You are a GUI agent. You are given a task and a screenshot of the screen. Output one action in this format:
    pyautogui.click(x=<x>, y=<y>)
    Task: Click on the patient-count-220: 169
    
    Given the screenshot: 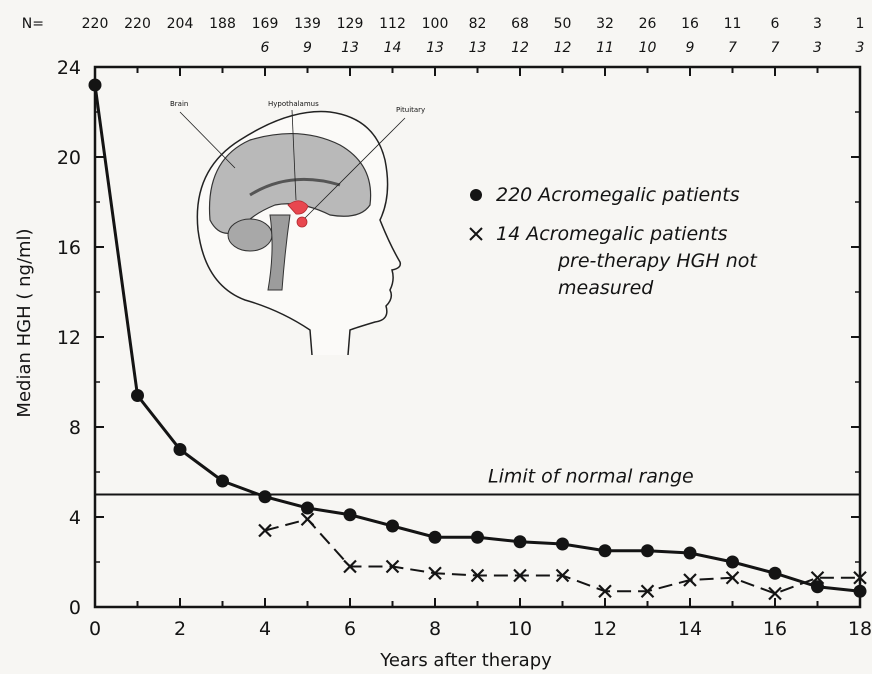 What is the action you would take?
    pyautogui.click(x=265, y=24)
    